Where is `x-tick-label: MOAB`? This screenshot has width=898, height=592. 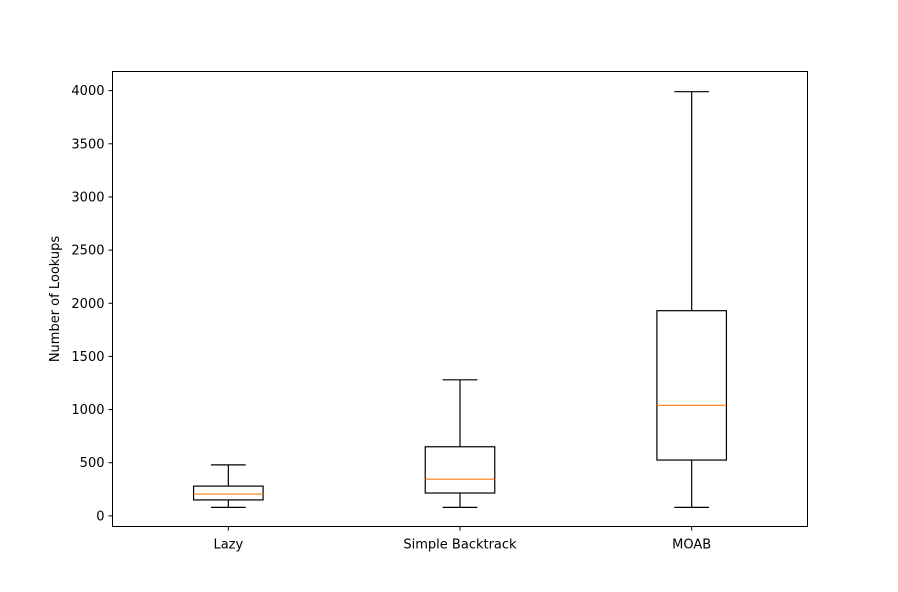 x-tick-label: MOAB is located at coordinates (691, 545).